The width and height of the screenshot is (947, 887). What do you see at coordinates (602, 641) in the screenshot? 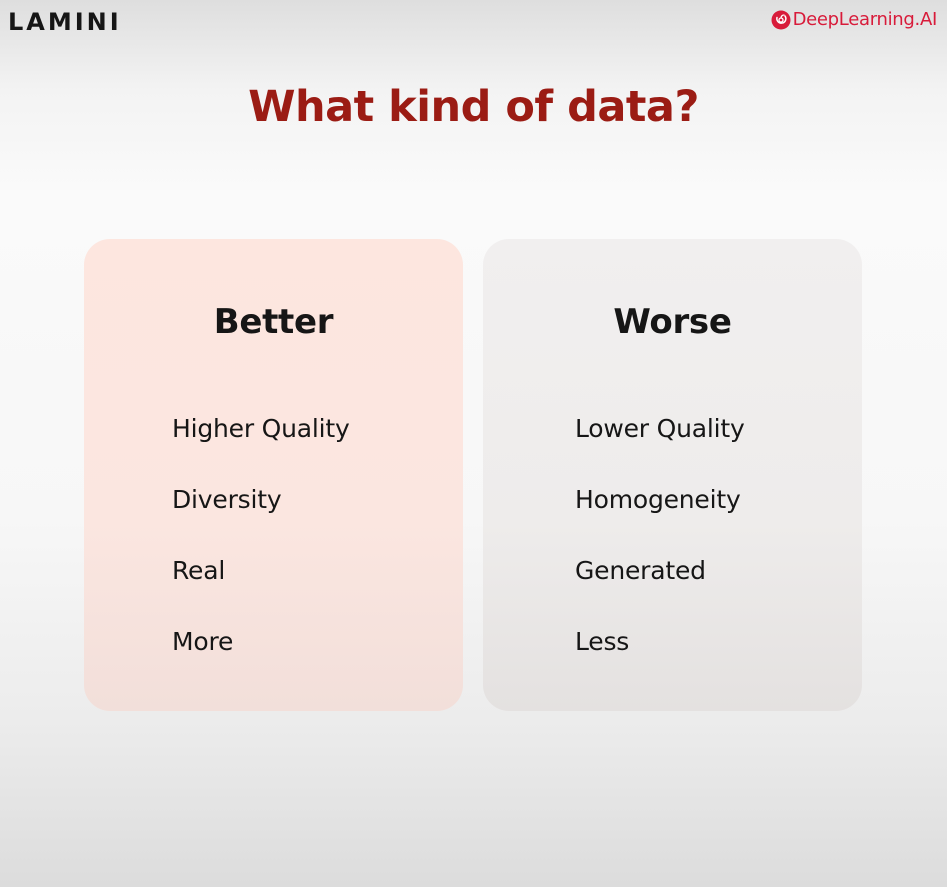
I see `worse-item-less: Less` at bounding box center [602, 641].